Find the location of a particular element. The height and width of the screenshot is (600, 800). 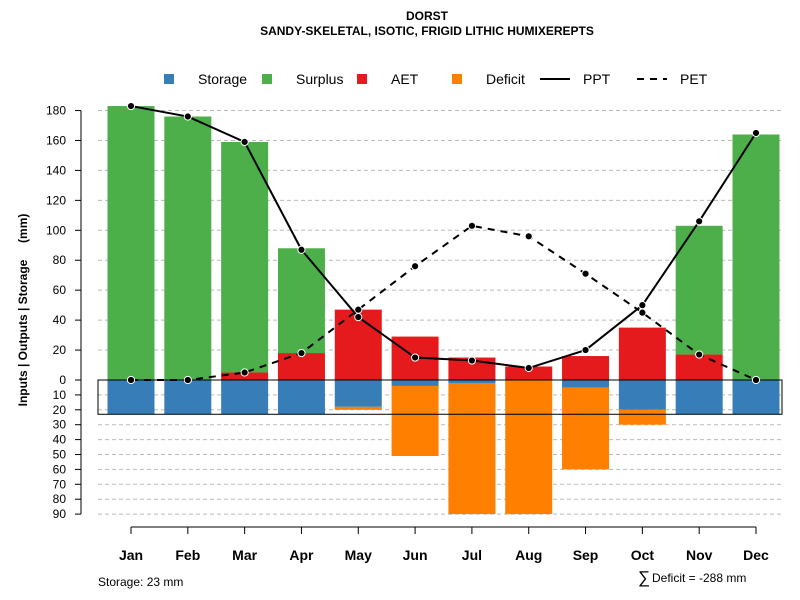

legend: Storage Surplus AET Deficit PPT PET is located at coordinates (436, 79).